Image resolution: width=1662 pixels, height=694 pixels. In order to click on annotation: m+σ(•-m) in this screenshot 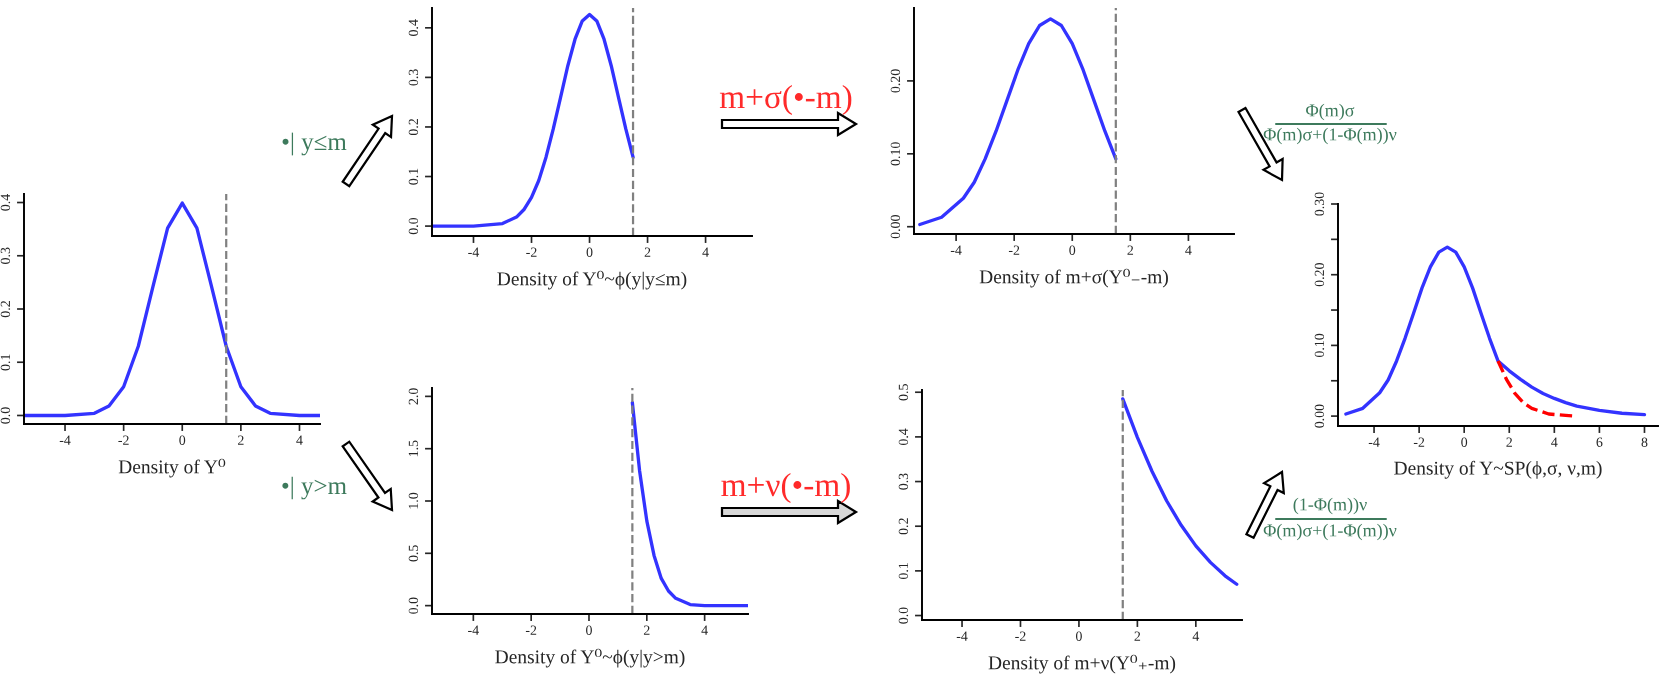, I will do `click(785, 100)`.